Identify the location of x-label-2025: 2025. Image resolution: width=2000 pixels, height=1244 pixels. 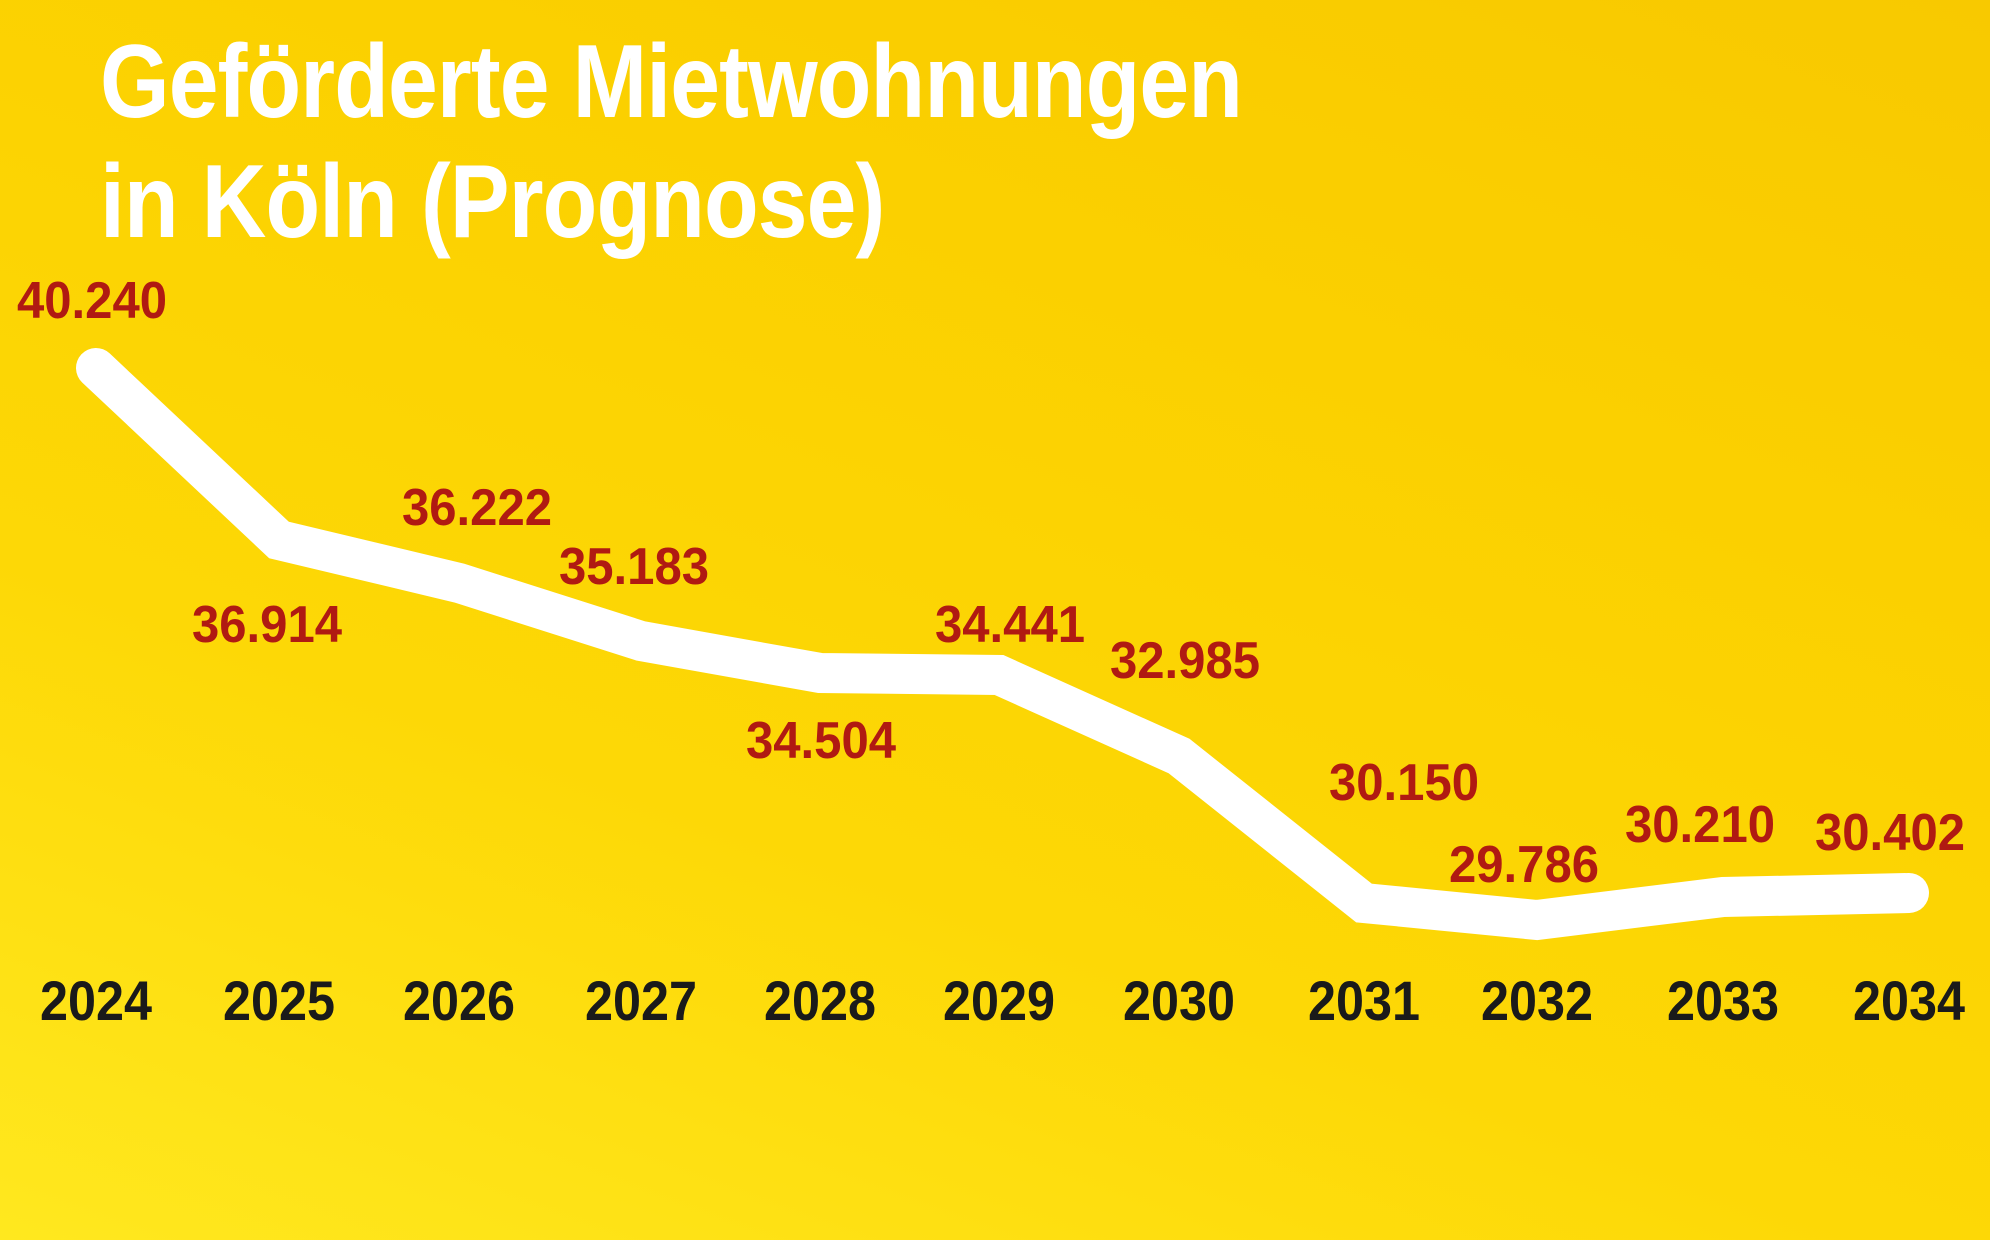
(279, 1000).